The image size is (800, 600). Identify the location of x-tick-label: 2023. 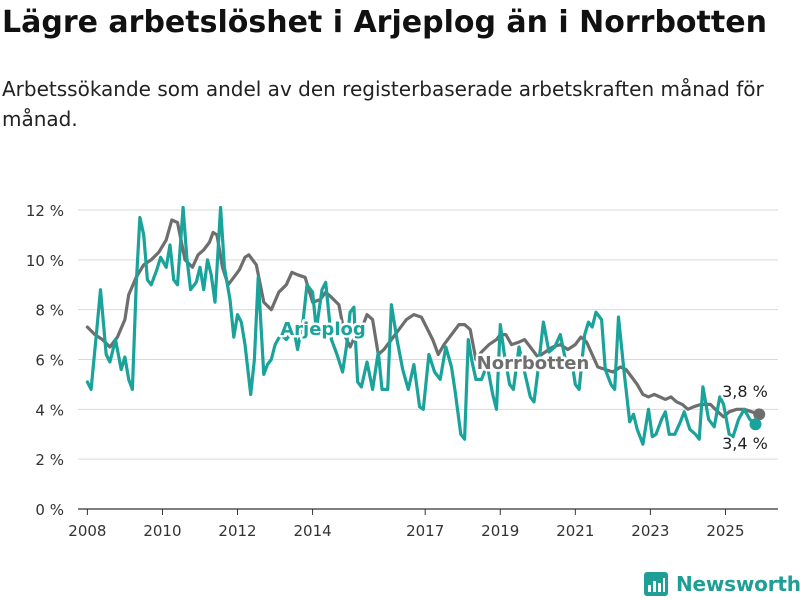
(650, 531).